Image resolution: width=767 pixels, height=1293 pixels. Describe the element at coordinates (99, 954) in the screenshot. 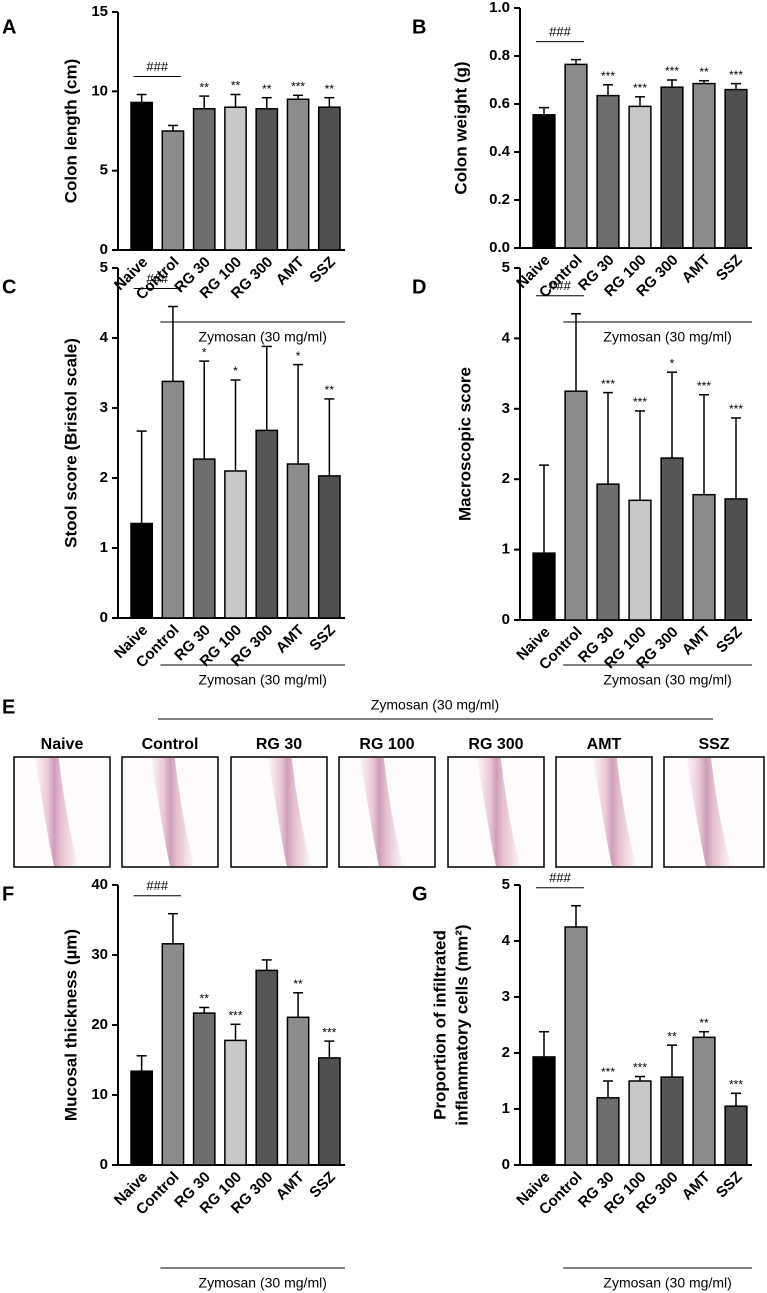

I see `y-tick-label: 30` at that location.